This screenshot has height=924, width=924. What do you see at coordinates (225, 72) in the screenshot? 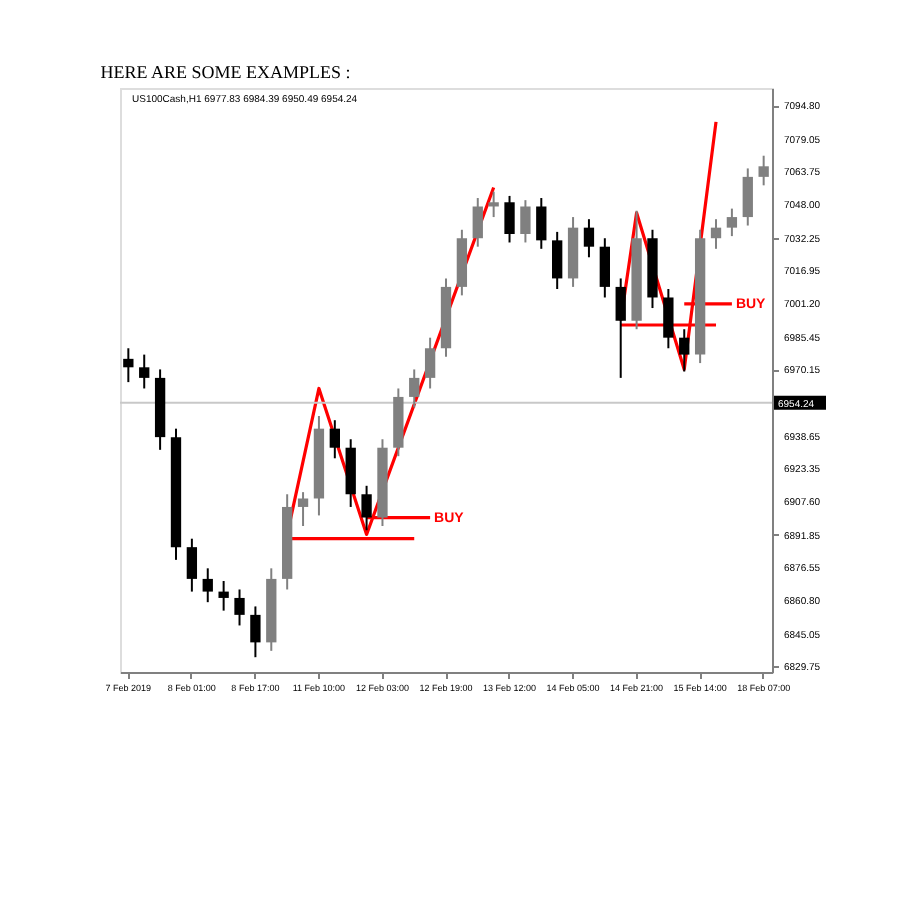
I see `chart-title: HERE ARE SOME EXAMPLES :` at bounding box center [225, 72].